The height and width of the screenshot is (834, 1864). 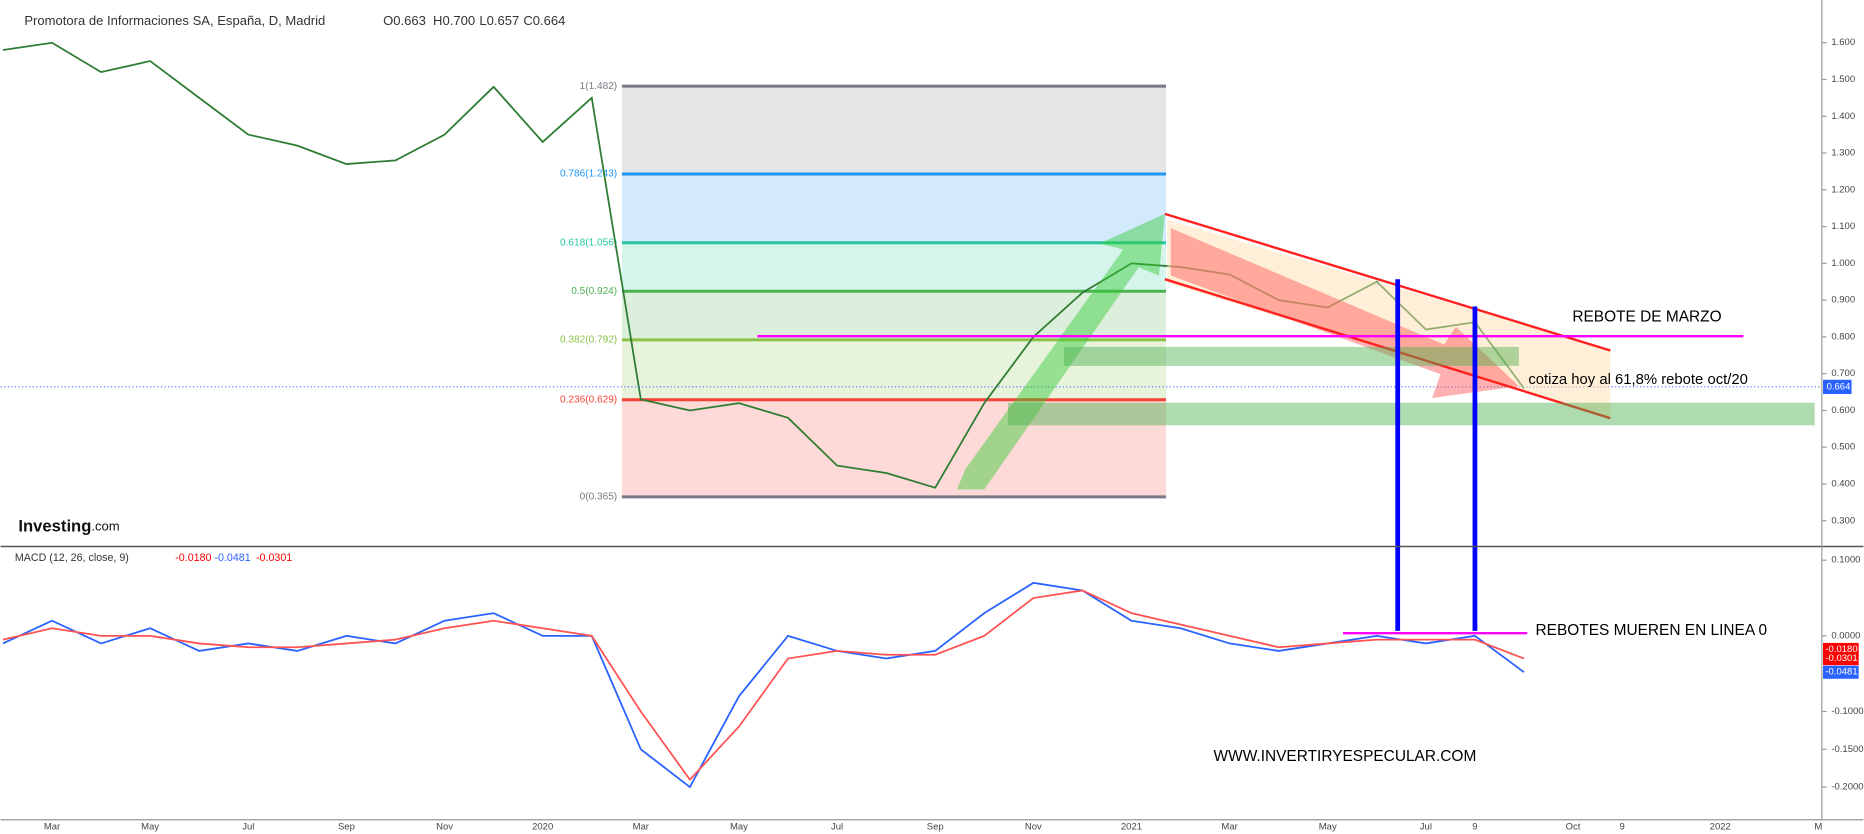 I want to click on annotation: cotiza hoy al 61,8% rebote oct/20, so click(x=1638, y=380).